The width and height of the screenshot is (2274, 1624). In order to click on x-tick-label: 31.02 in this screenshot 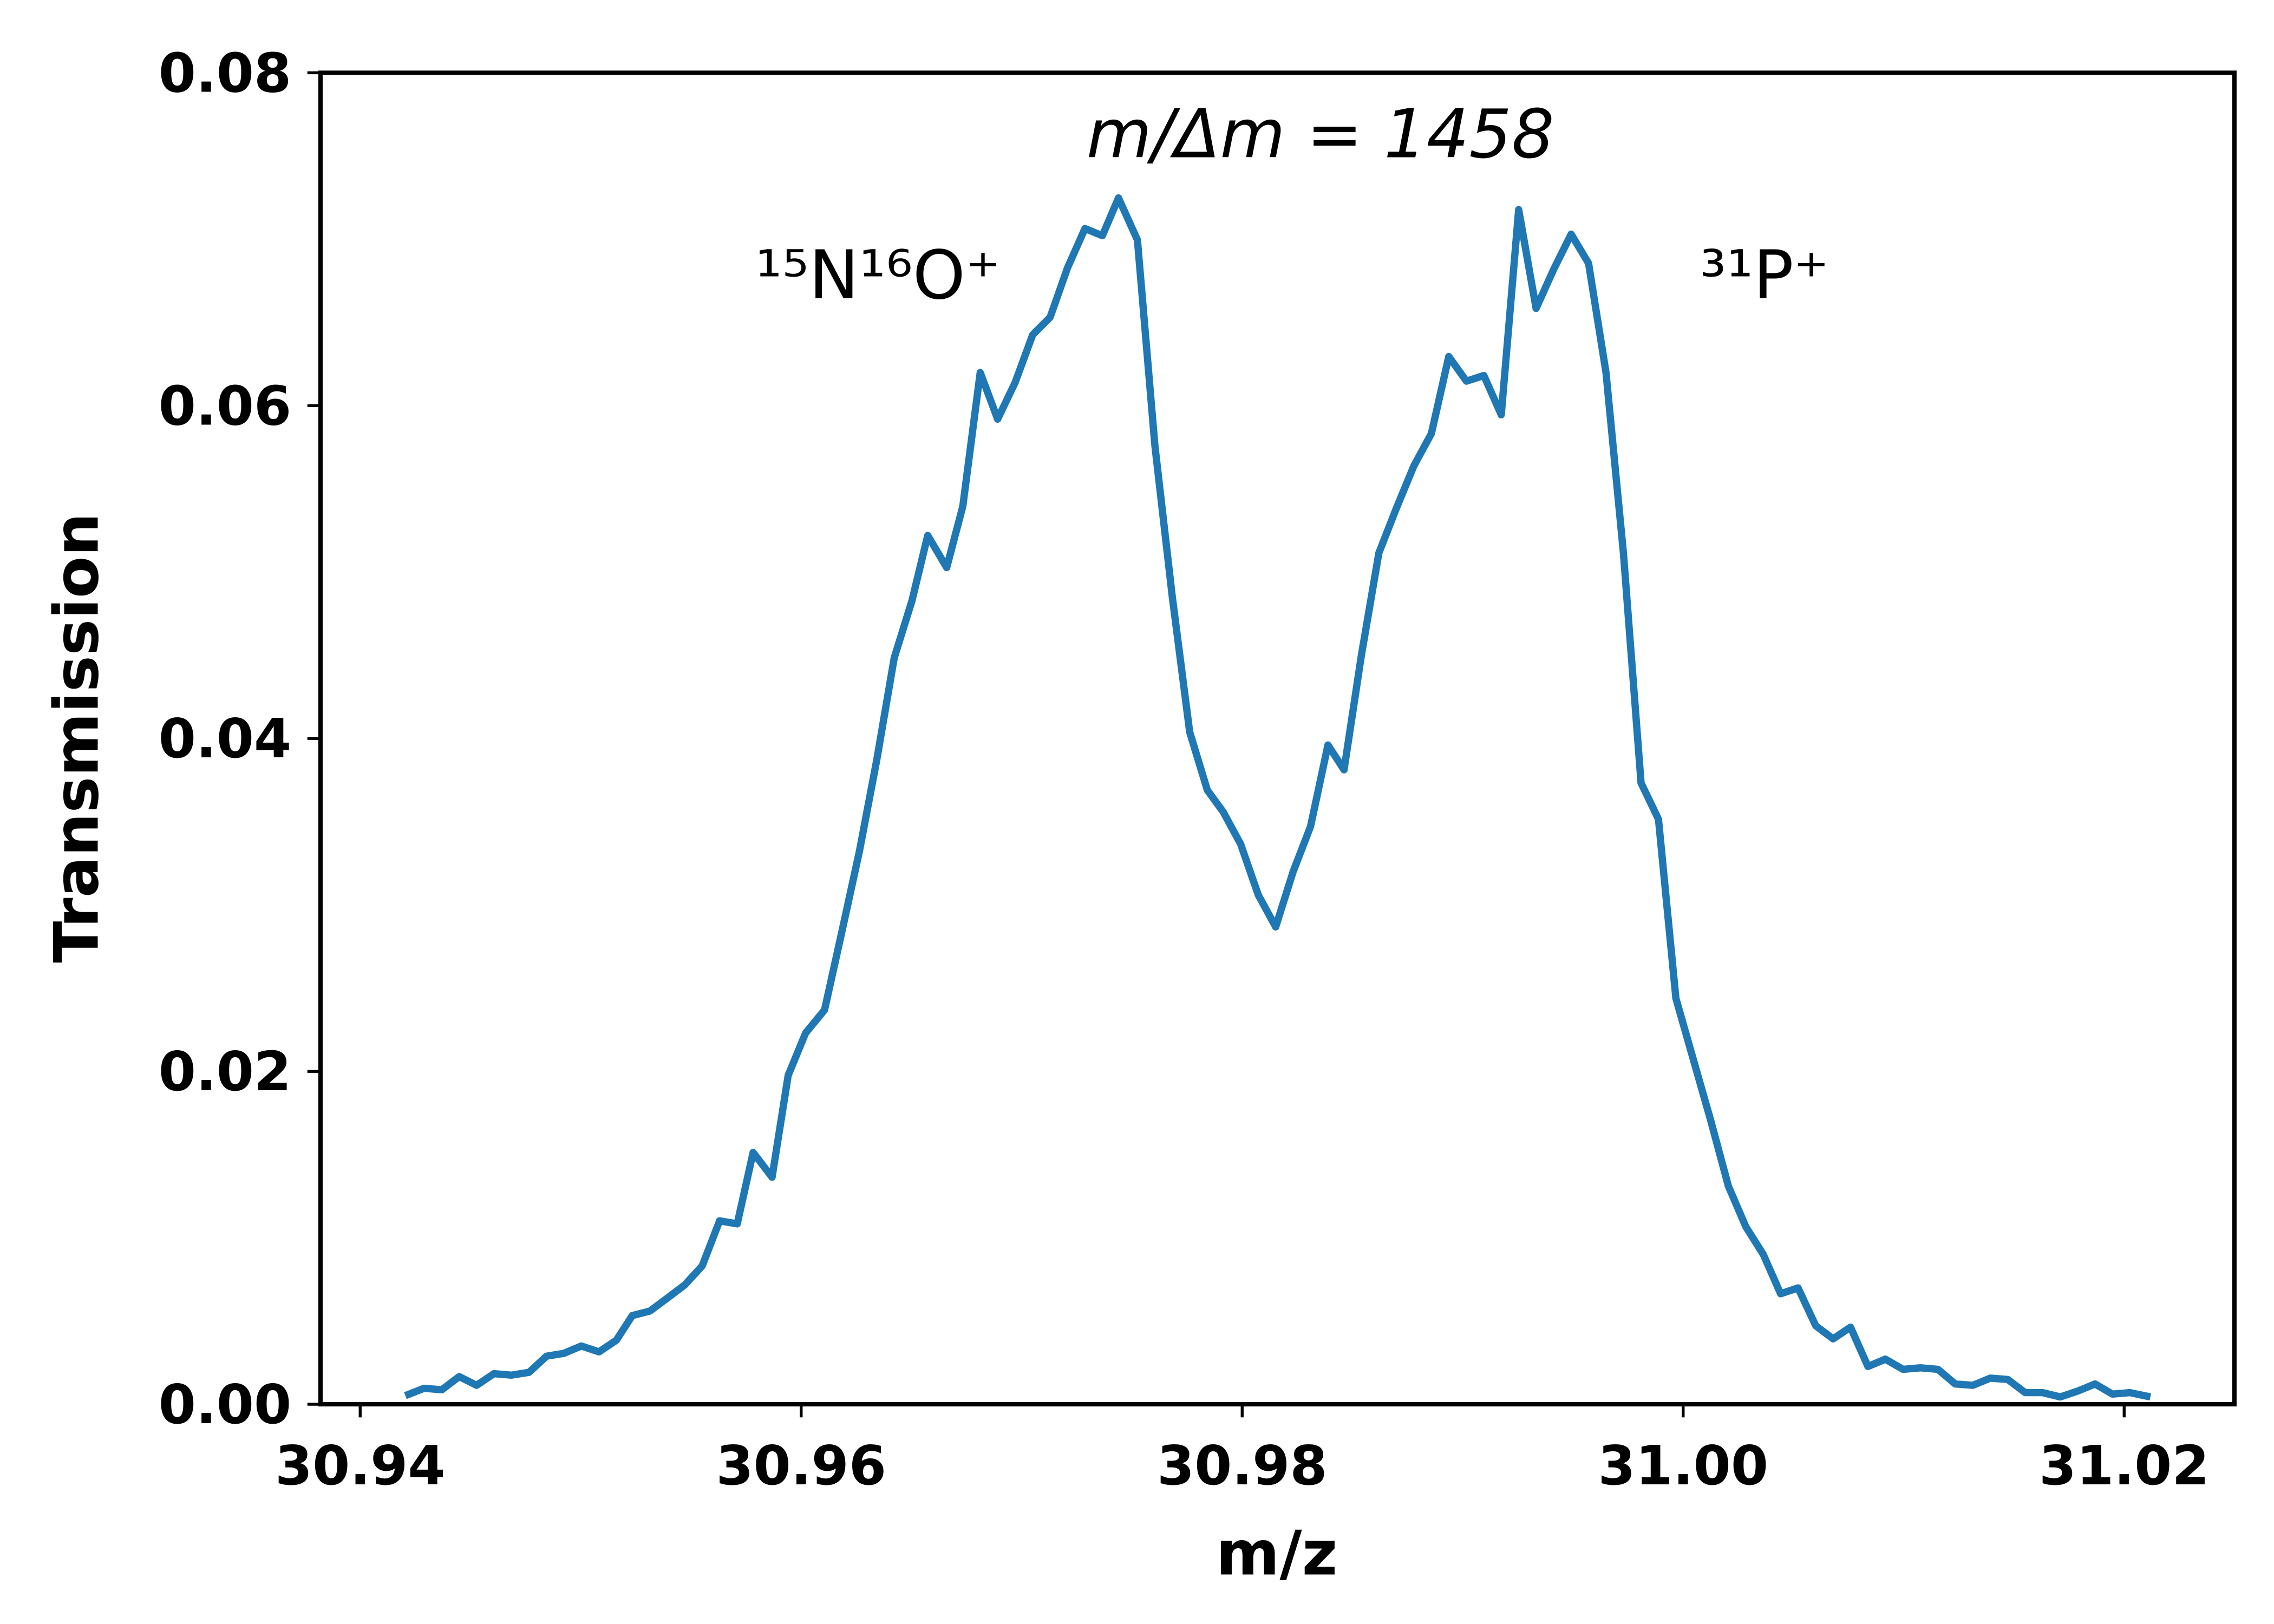, I will do `click(2124, 1466)`.